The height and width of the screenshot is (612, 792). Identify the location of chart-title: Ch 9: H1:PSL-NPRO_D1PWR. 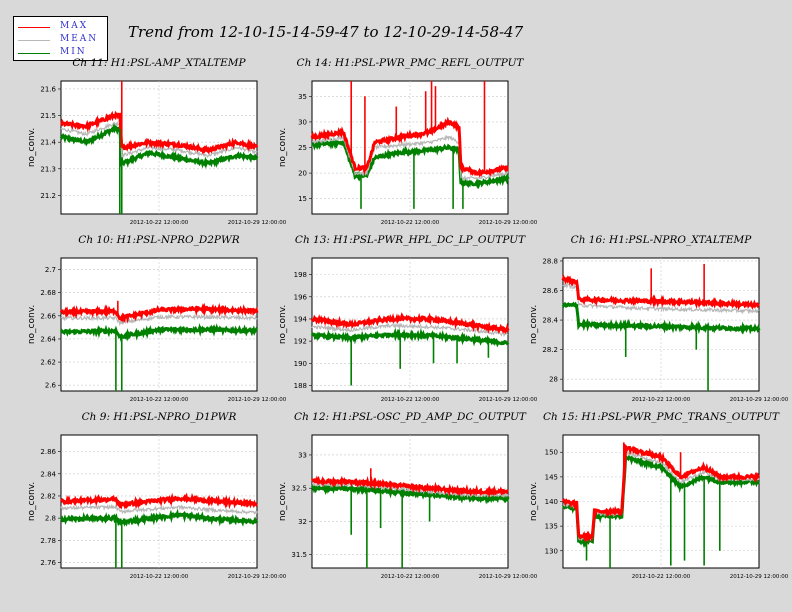
(159, 417).